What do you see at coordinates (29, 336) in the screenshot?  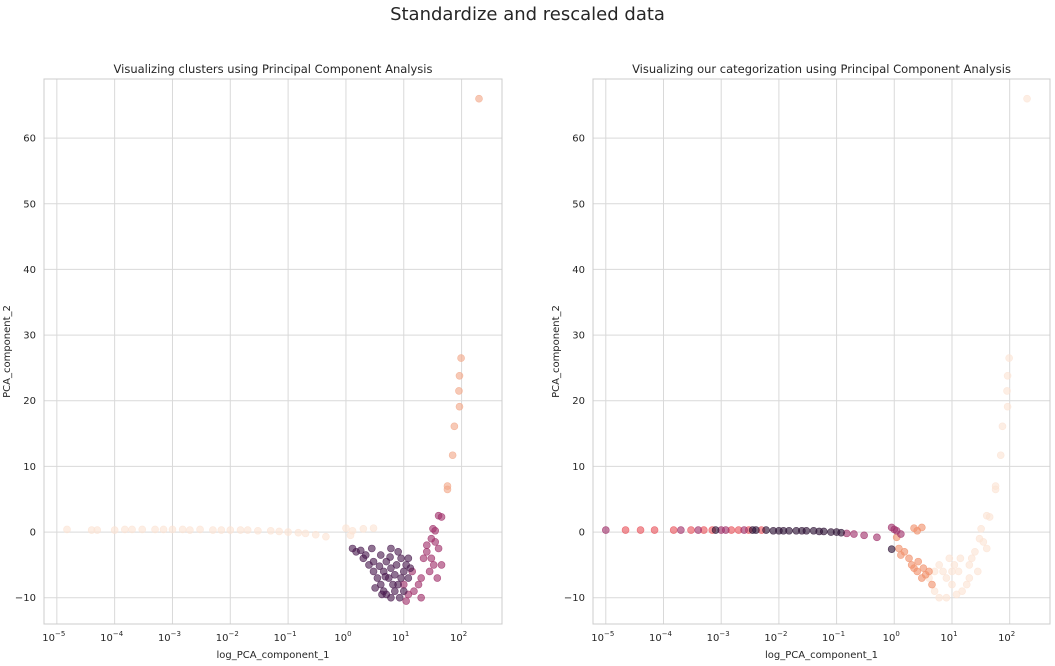 I see `y-tick-label: 30` at bounding box center [29, 336].